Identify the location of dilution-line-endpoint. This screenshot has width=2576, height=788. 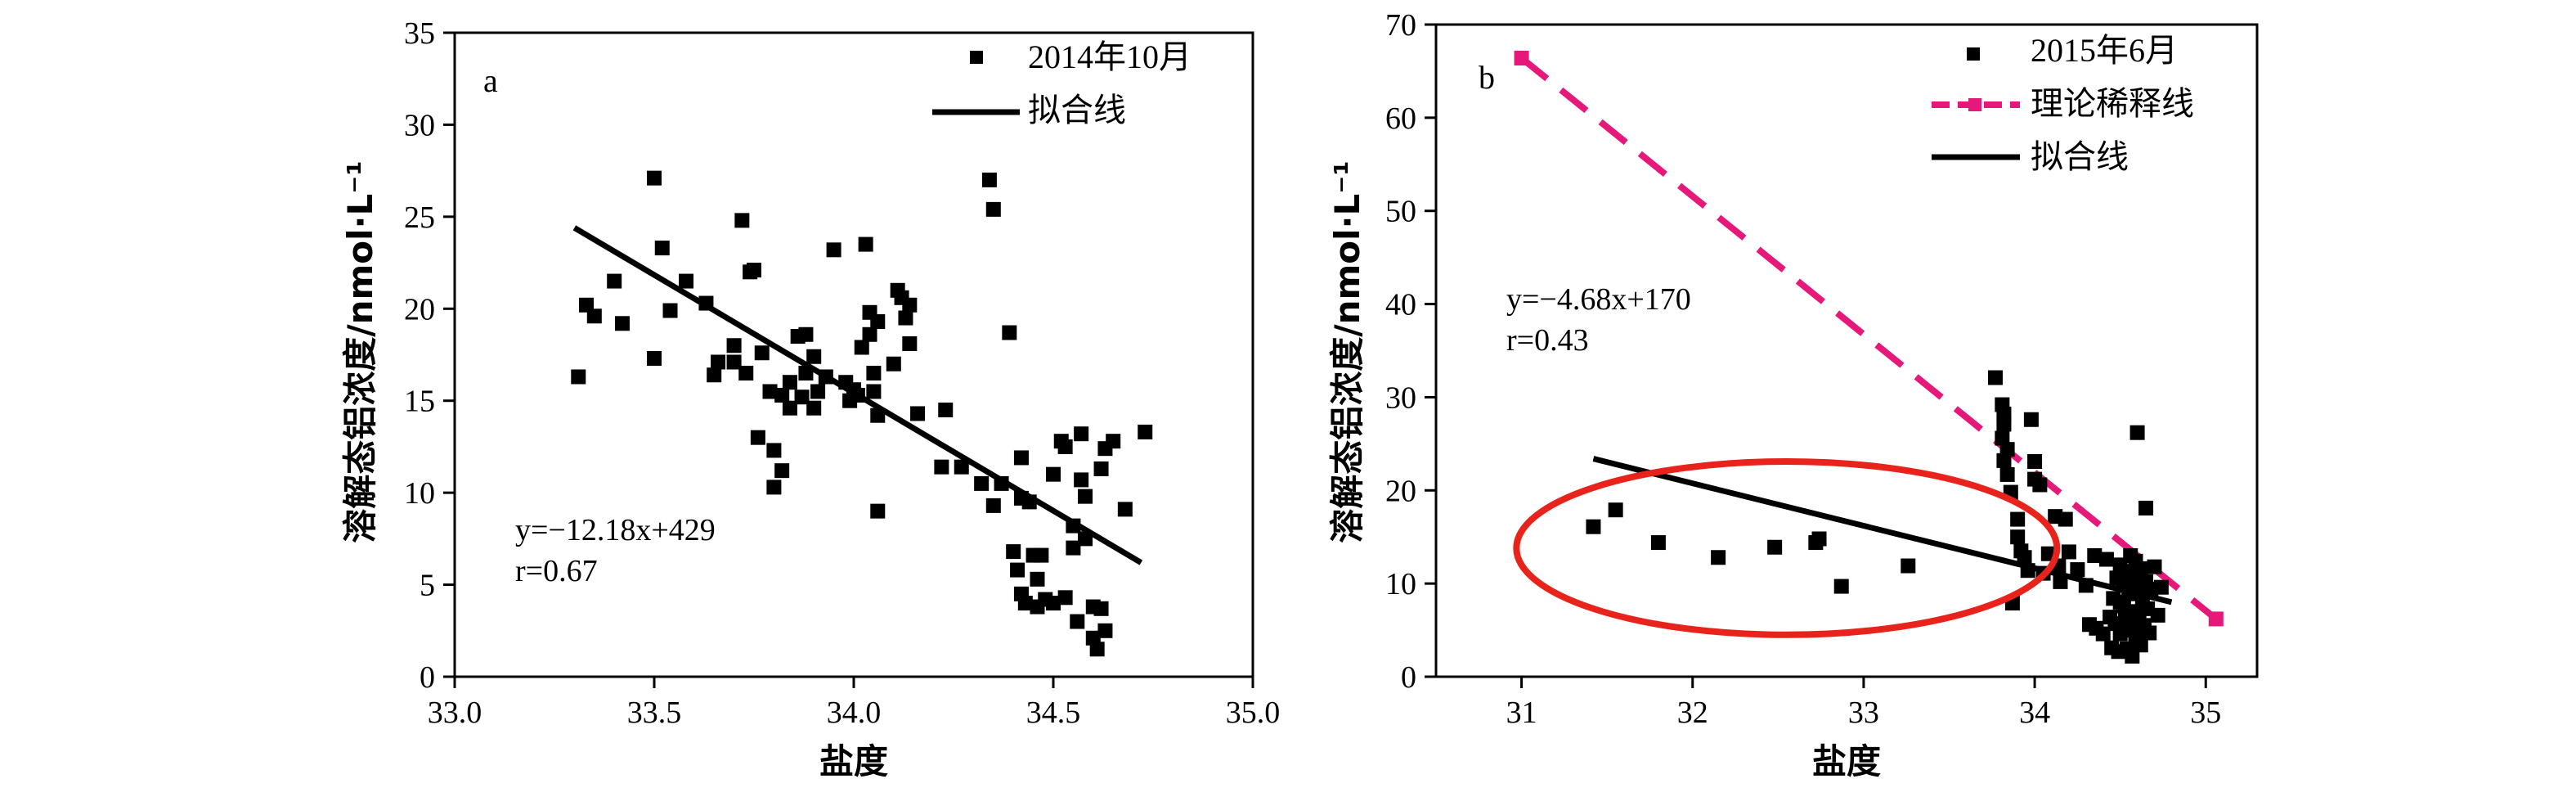
(2216, 619).